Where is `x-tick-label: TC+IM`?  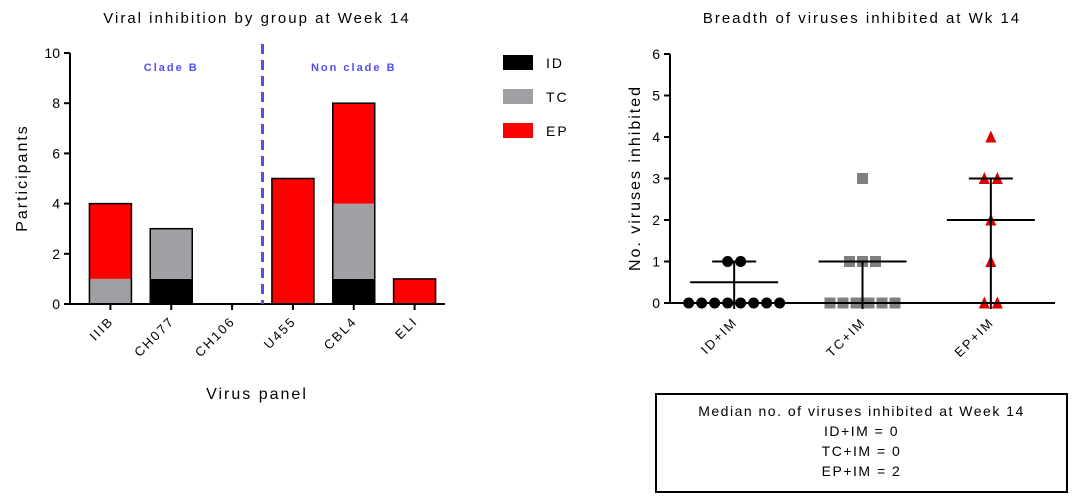
x-tick-label: TC+IM is located at coordinates (846, 338).